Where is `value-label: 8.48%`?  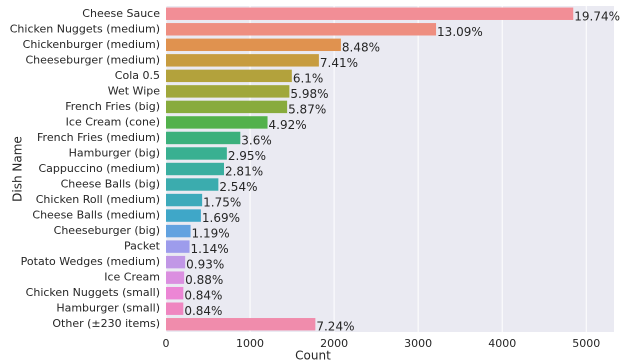 value-label: 8.48% is located at coordinates (361, 47).